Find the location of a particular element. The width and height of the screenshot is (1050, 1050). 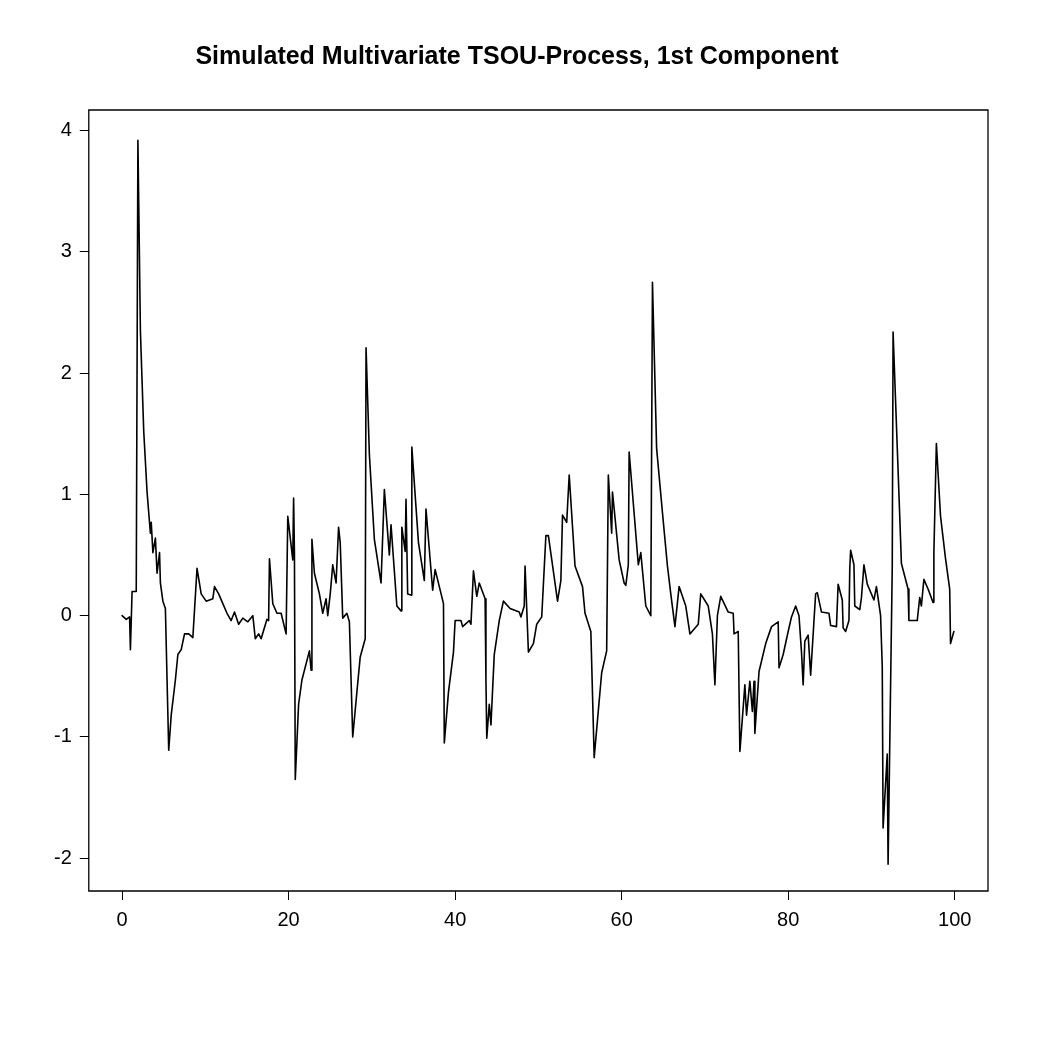

y-tick-label: -1 is located at coordinates (62, 735).